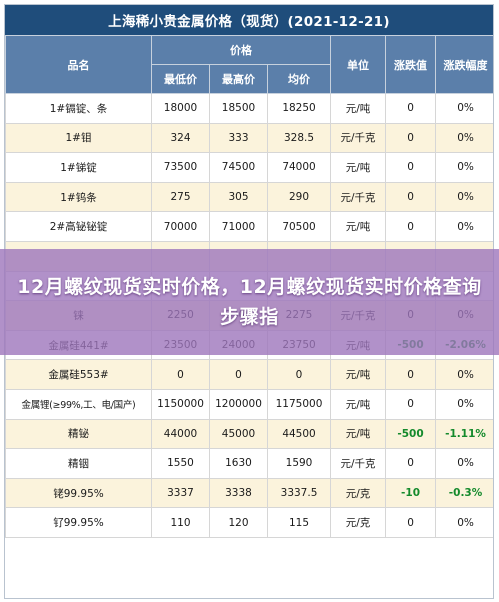 The image size is (499, 602). Describe the element at coordinates (464, 493) in the screenshot. I see `cell-change-pct: -0.3%` at that location.